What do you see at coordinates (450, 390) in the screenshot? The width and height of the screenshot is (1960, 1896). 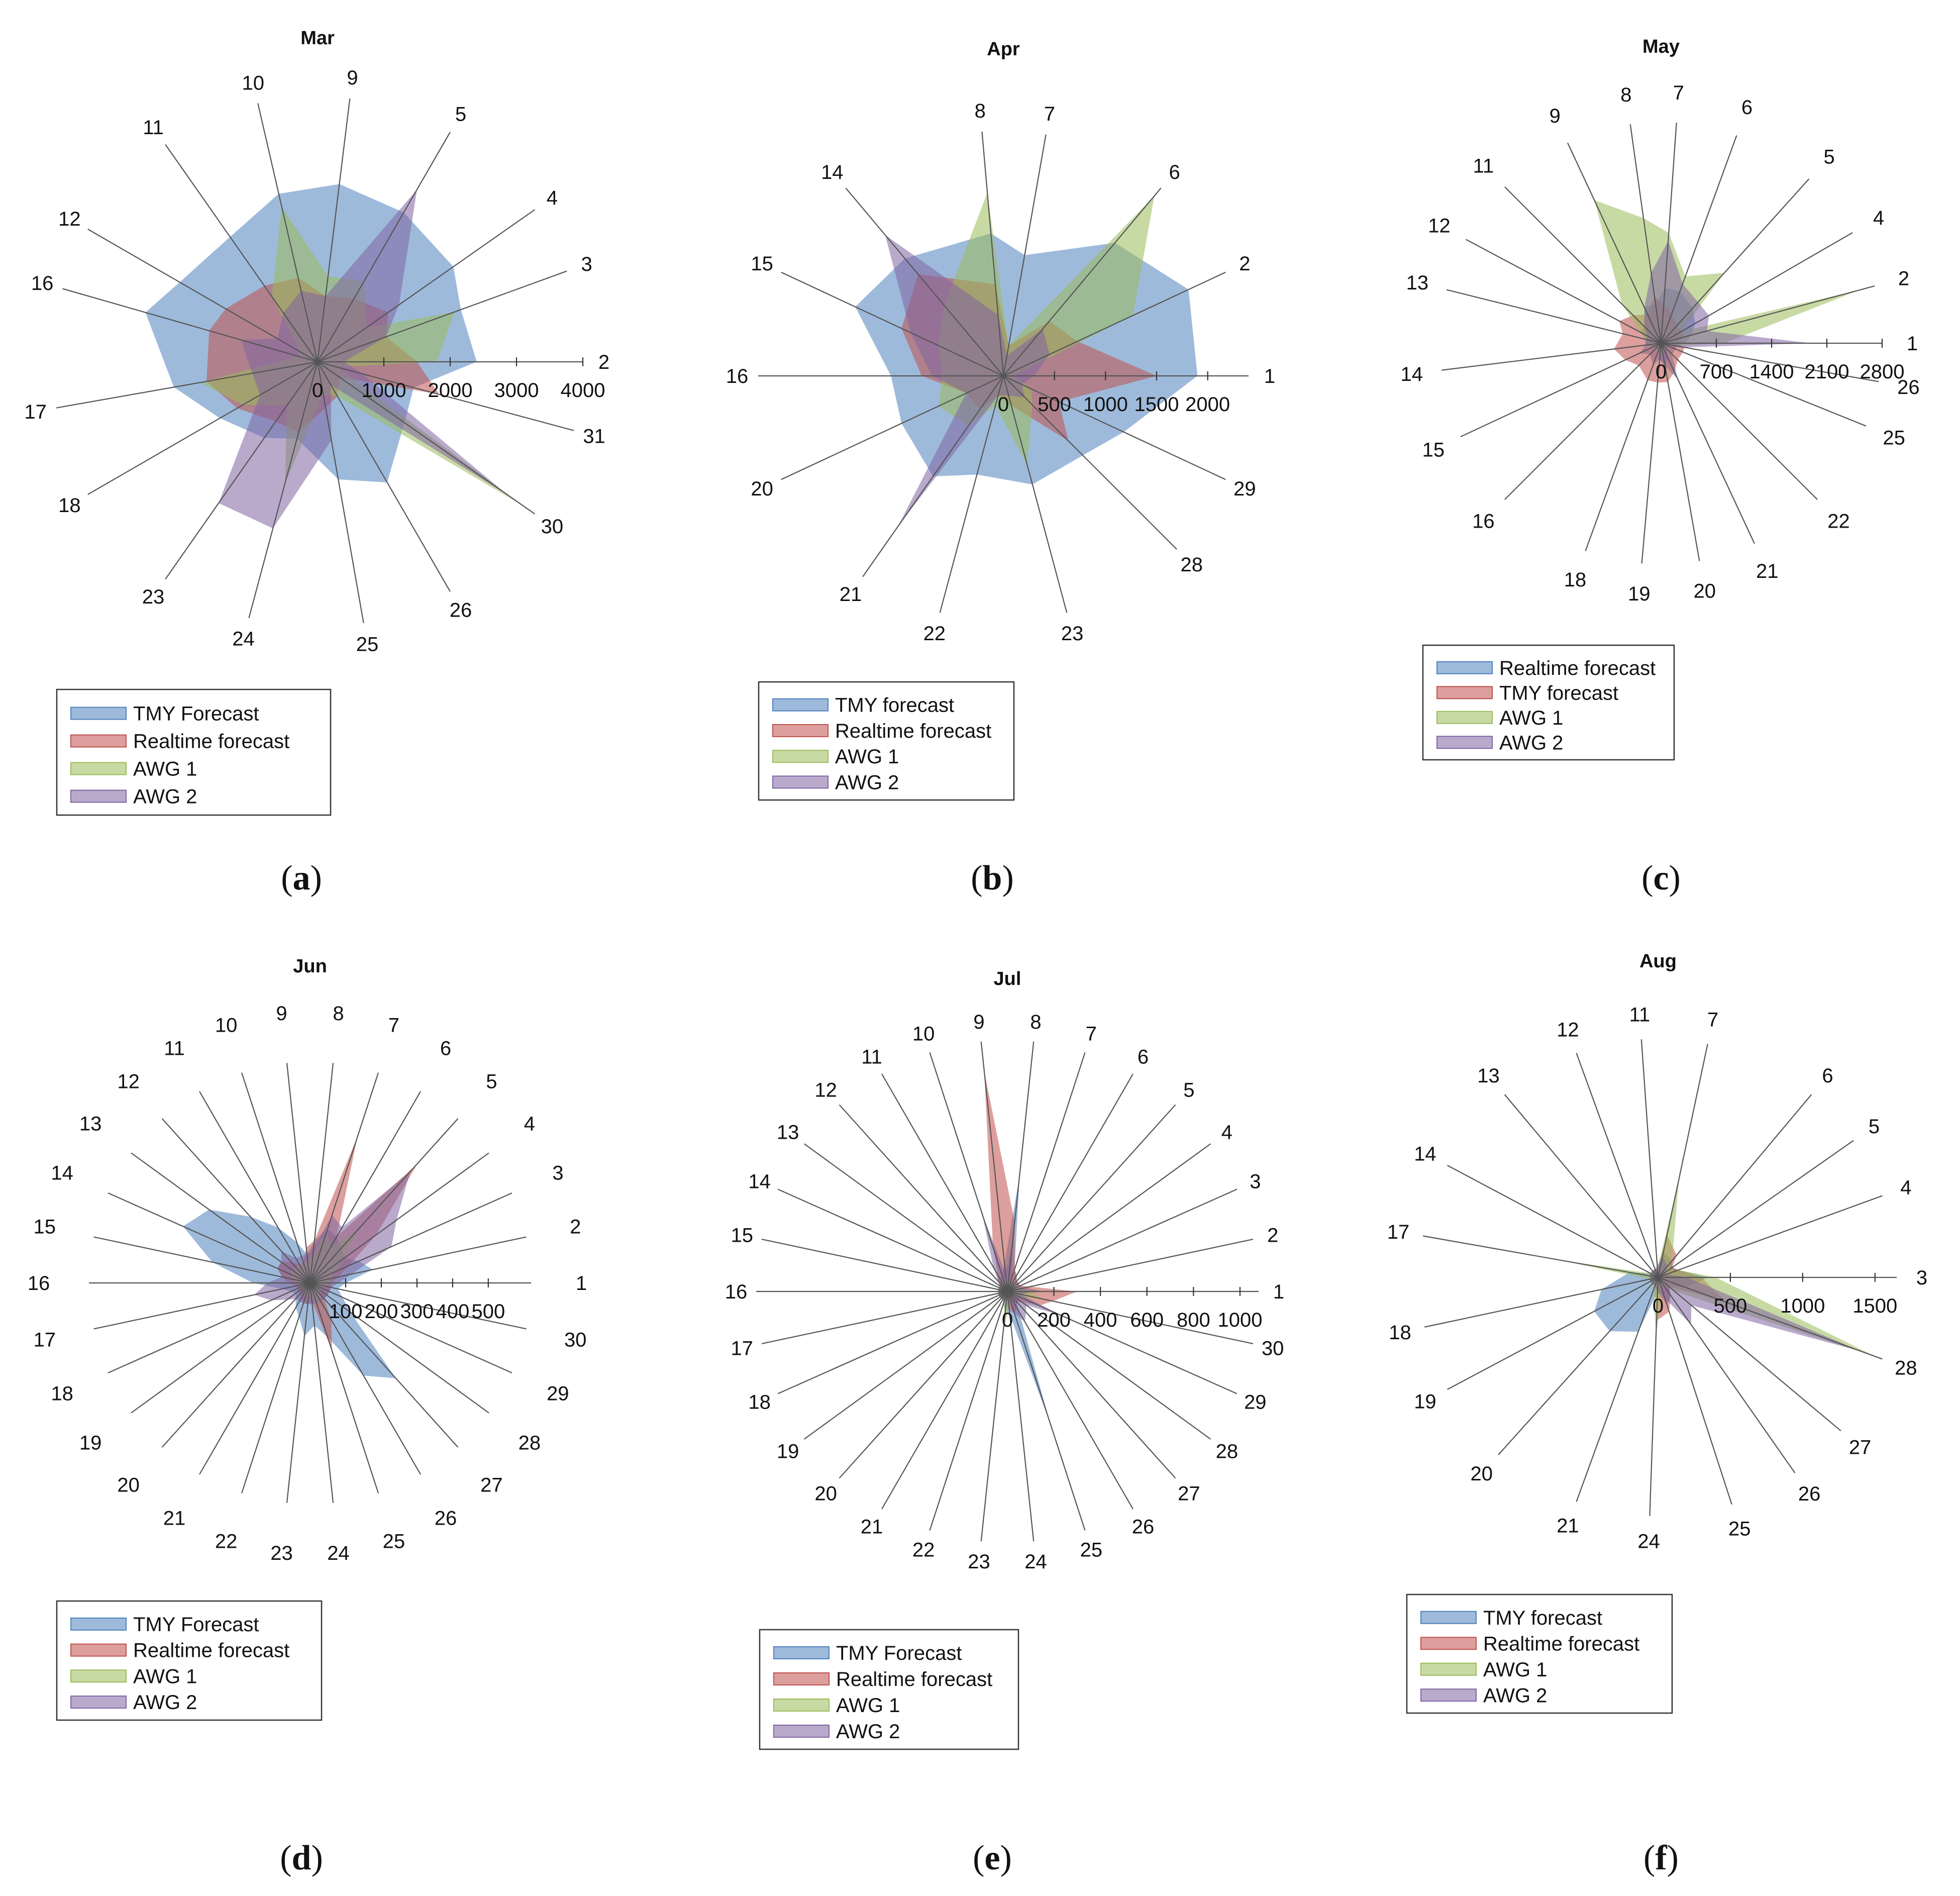 I see `axis-tick-label: 2000` at bounding box center [450, 390].